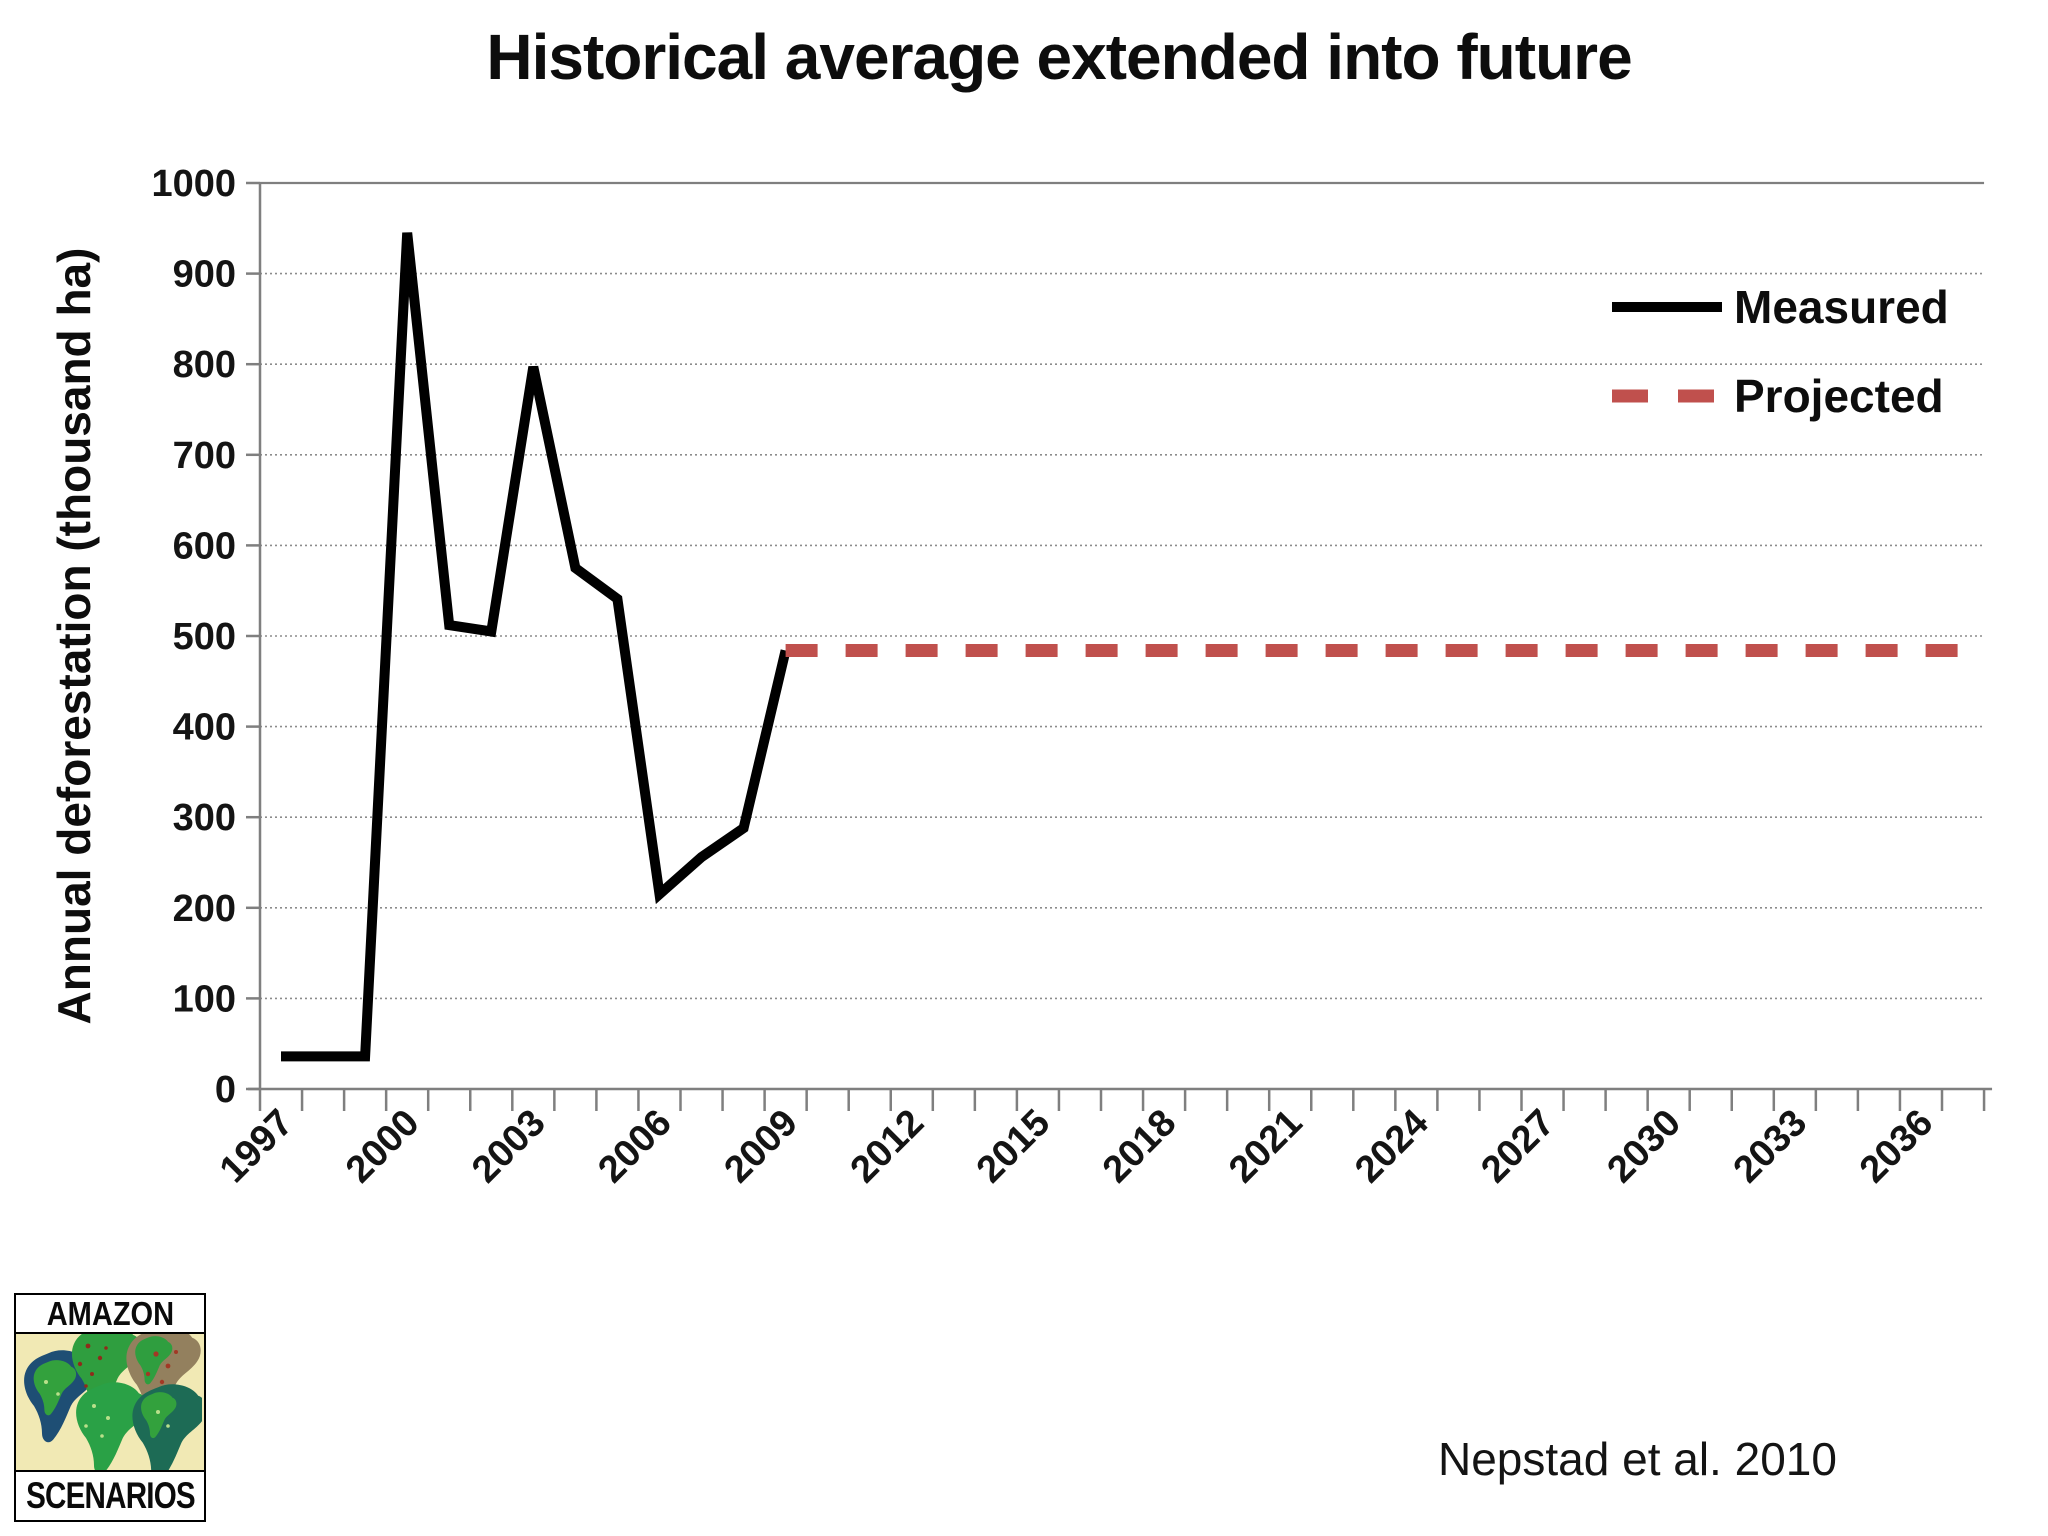 The height and width of the screenshot is (1536, 2048). What do you see at coordinates (204, 999) in the screenshot?
I see `y-axis-tick-label: 100` at bounding box center [204, 999].